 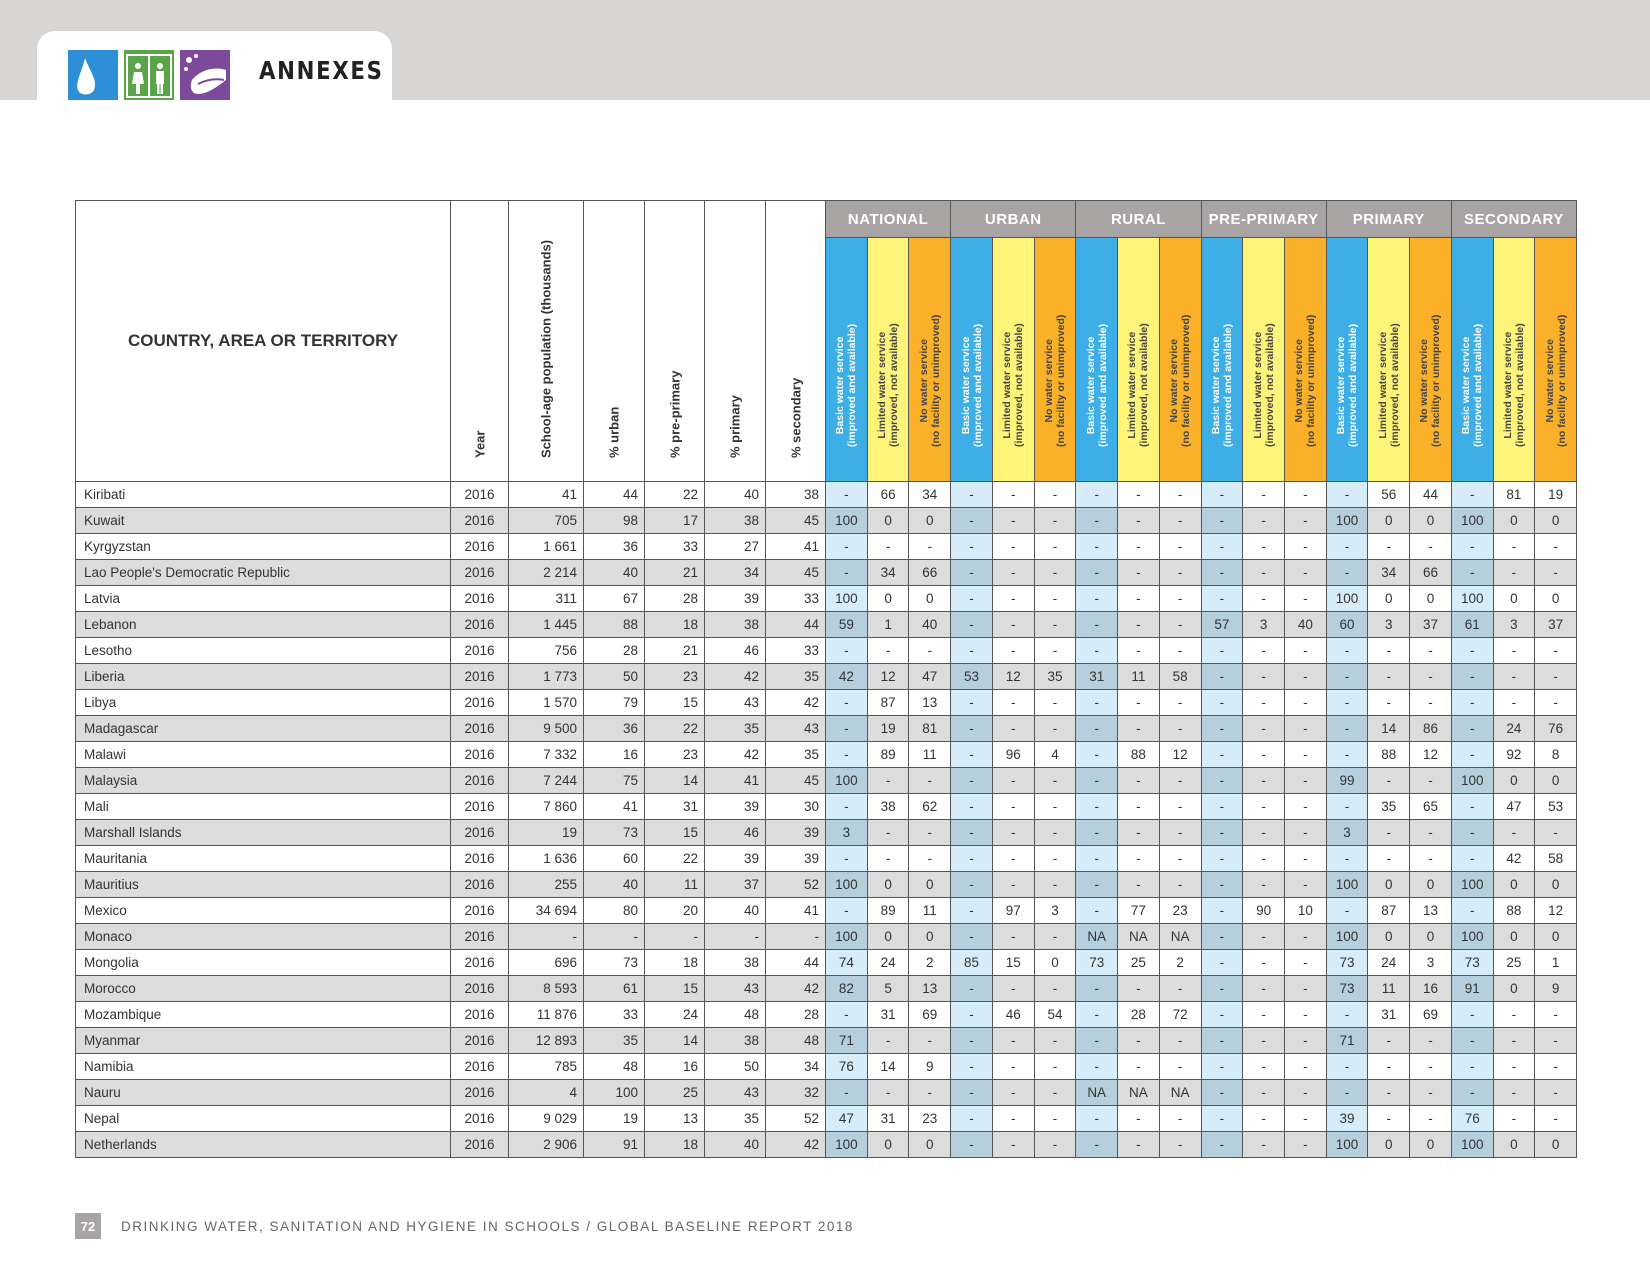 I want to click on country-cell: Kuwait, so click(x=263, y=520).